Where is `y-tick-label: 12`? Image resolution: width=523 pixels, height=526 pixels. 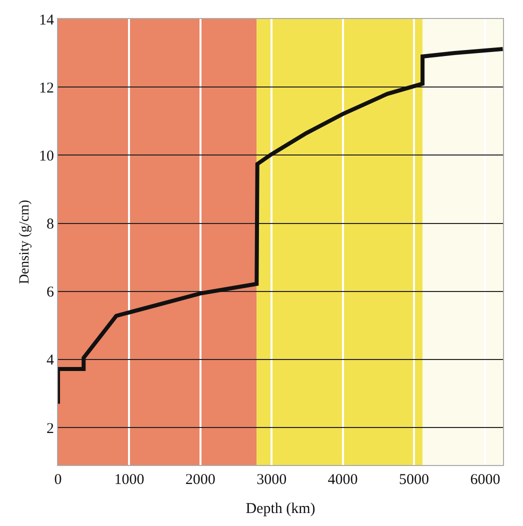 y-tick-label: 12 is located at coordinates (46, 88).